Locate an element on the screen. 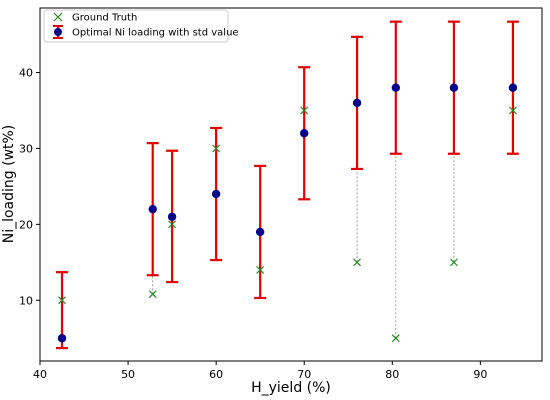 The image size is (550, 400). x-tick-label: 40 is located at coordinates (40, 374).